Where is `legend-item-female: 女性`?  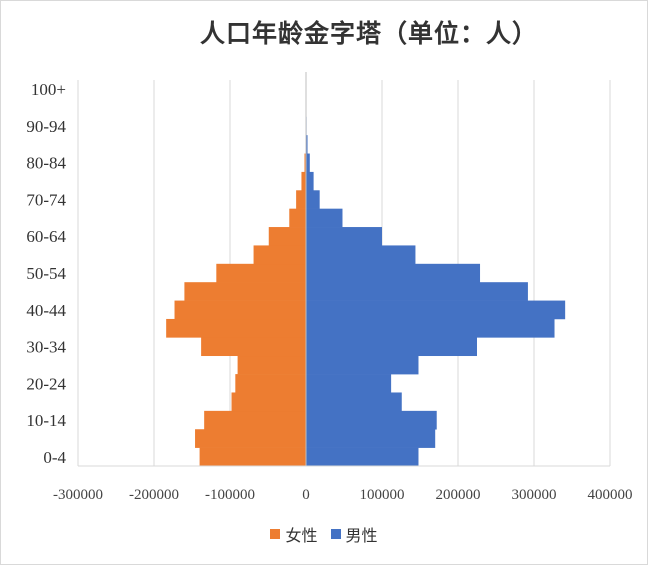
legend-item-female: 女性 is located at coordinates (293, 534).